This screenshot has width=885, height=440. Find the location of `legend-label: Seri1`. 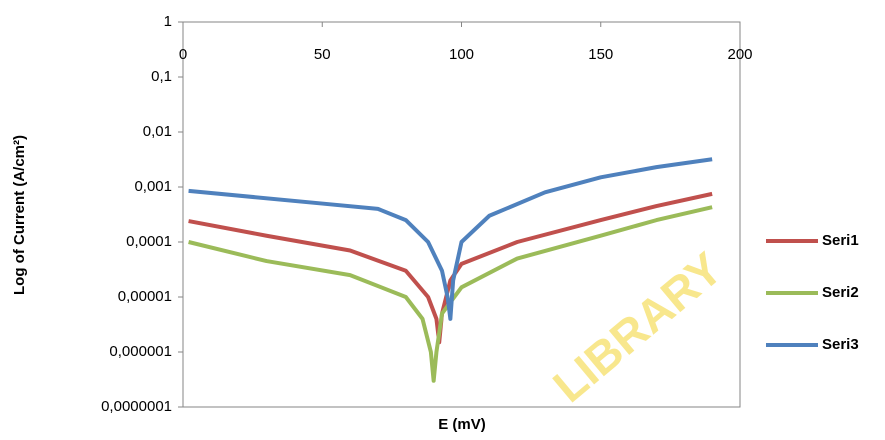

legend-label: Seri1 is located at coordinates (840, 240).